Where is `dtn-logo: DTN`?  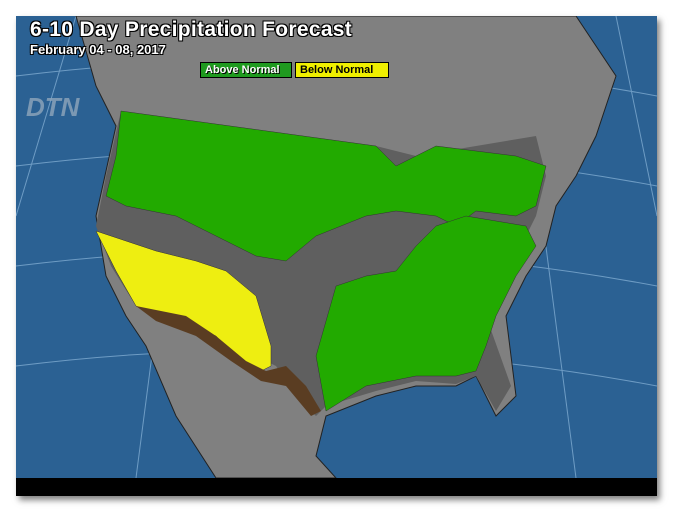 dtn-logo: DTN is located at coordinates (53, 107).